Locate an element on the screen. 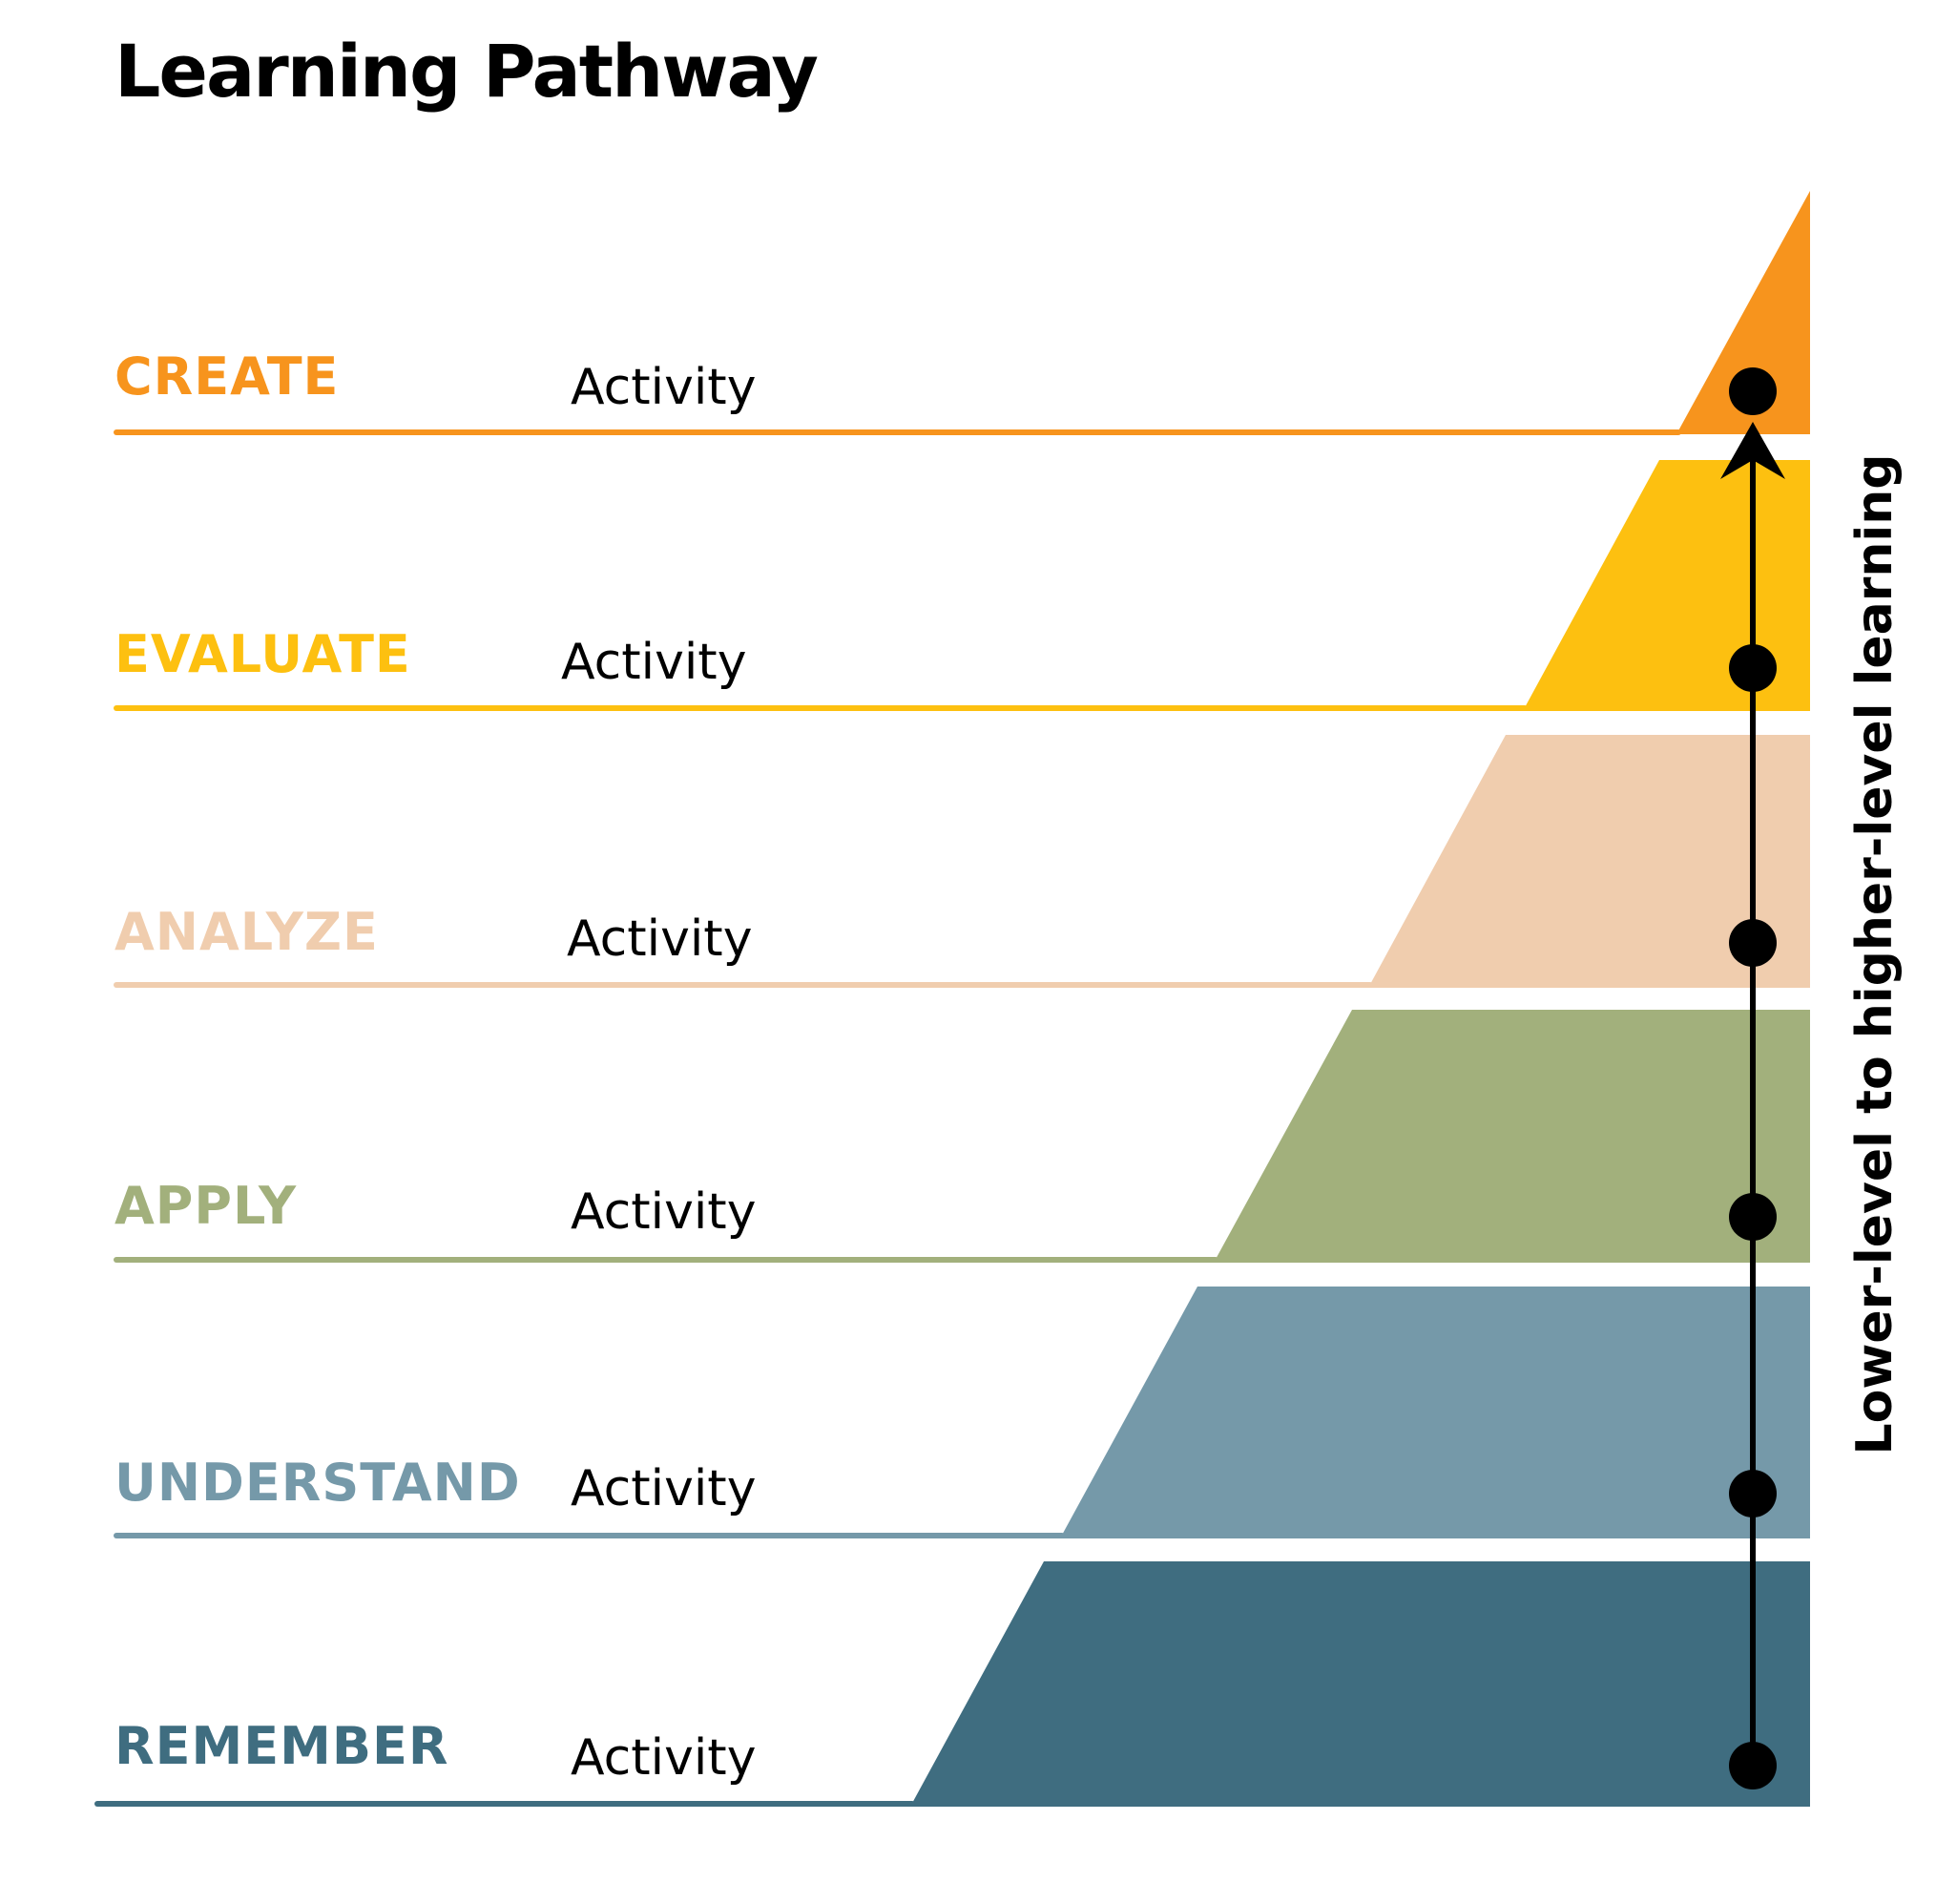 This screenshot has height=1904, width=1936. band-remember is located at coordinates (1360, 1684).